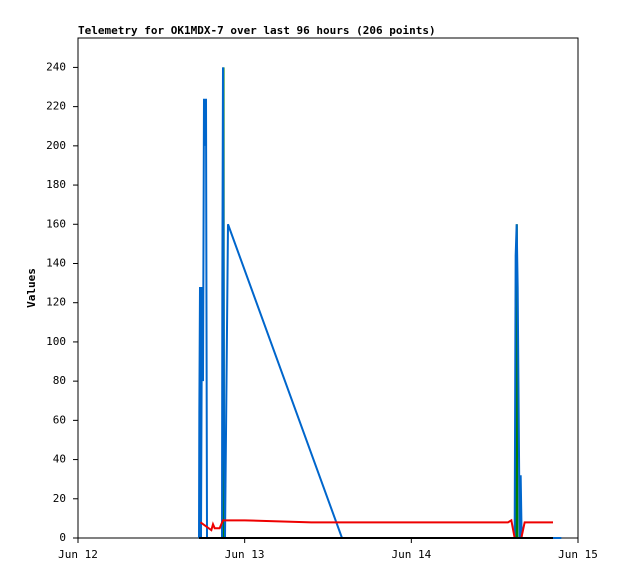  What do you see at coordinates (59, 419) in the screenshot?
I see `y-tick-label: 60` at bounding box center [59, 419].